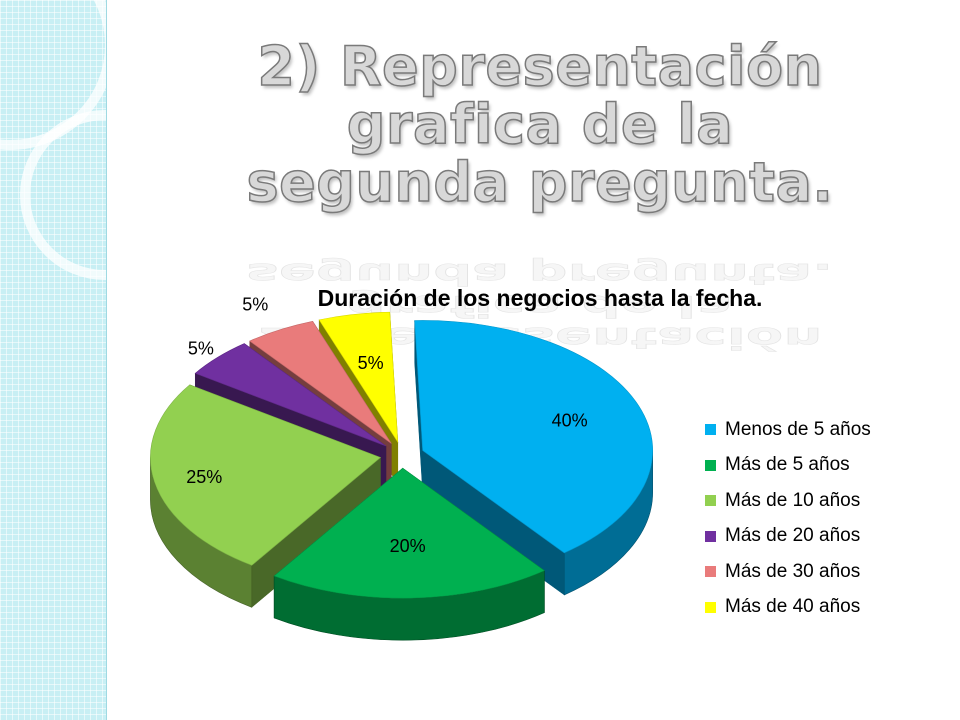 The image size is (960, 720). Describe the element at coordinates (533, 437) in the screenshot. I see `slice-0-top` at that location.